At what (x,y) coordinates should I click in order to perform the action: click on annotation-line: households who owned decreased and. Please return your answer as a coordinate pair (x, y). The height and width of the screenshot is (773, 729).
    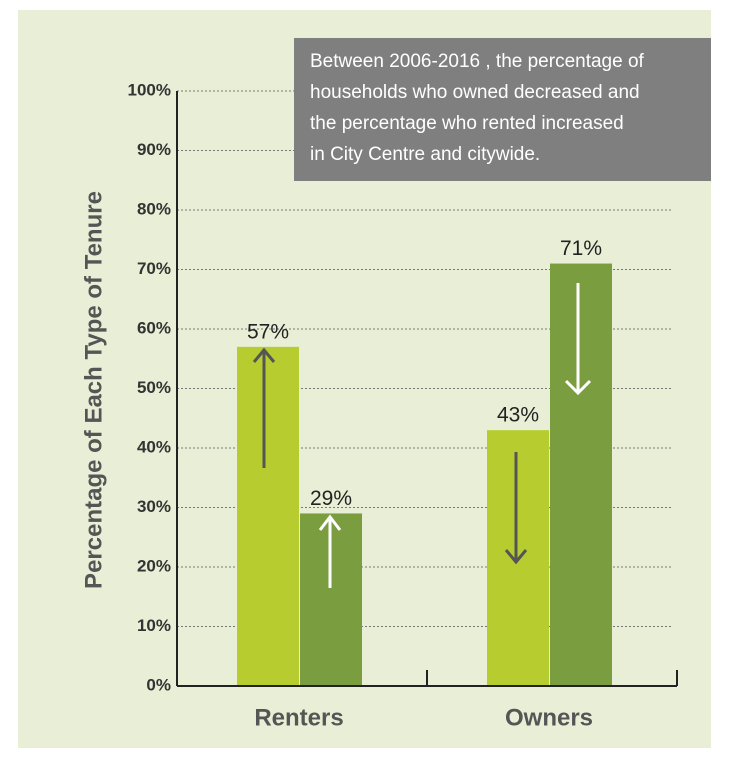
    Looking at the image, I should click on (475, 92).